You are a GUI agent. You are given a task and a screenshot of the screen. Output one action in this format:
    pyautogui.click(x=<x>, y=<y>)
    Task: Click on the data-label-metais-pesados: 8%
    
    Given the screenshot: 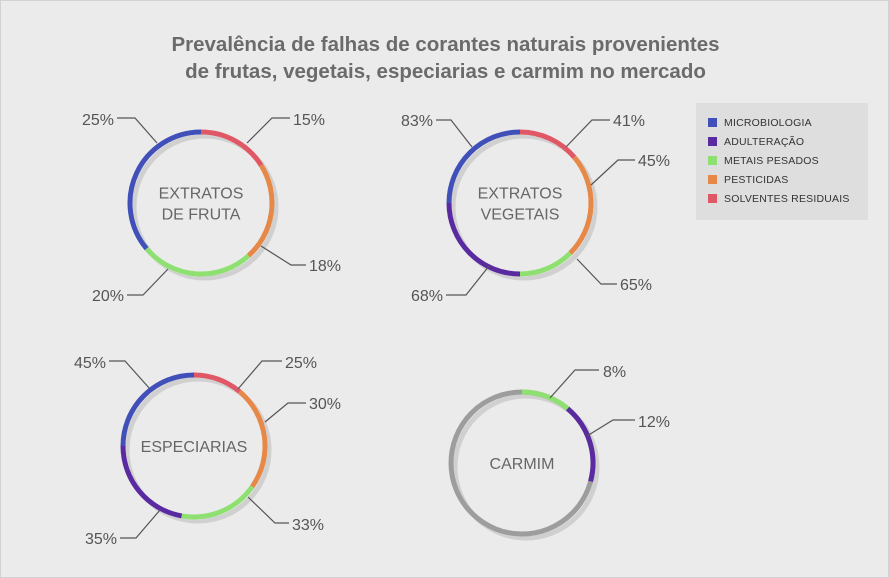 What is the action you would take?
    pyautogui.click(x=614, y=372)
    